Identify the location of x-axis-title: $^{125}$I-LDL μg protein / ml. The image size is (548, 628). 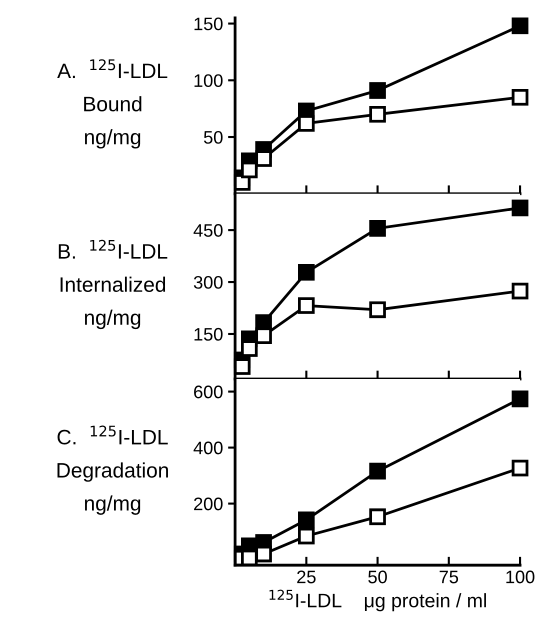
(377, 601).